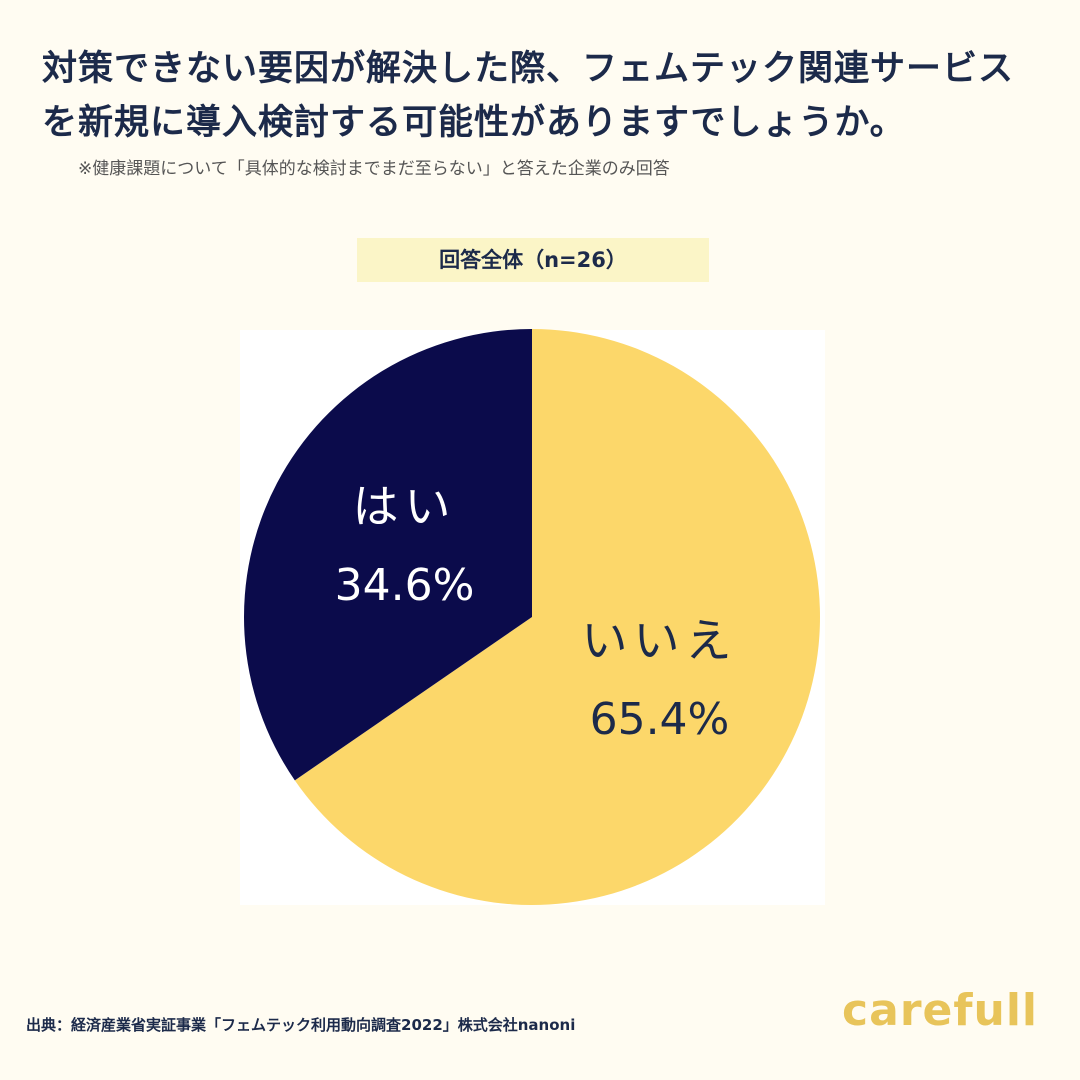 This screenshot has height=1080, width=1080. I want to click on value-label: 34.6%, so click(405, 585).